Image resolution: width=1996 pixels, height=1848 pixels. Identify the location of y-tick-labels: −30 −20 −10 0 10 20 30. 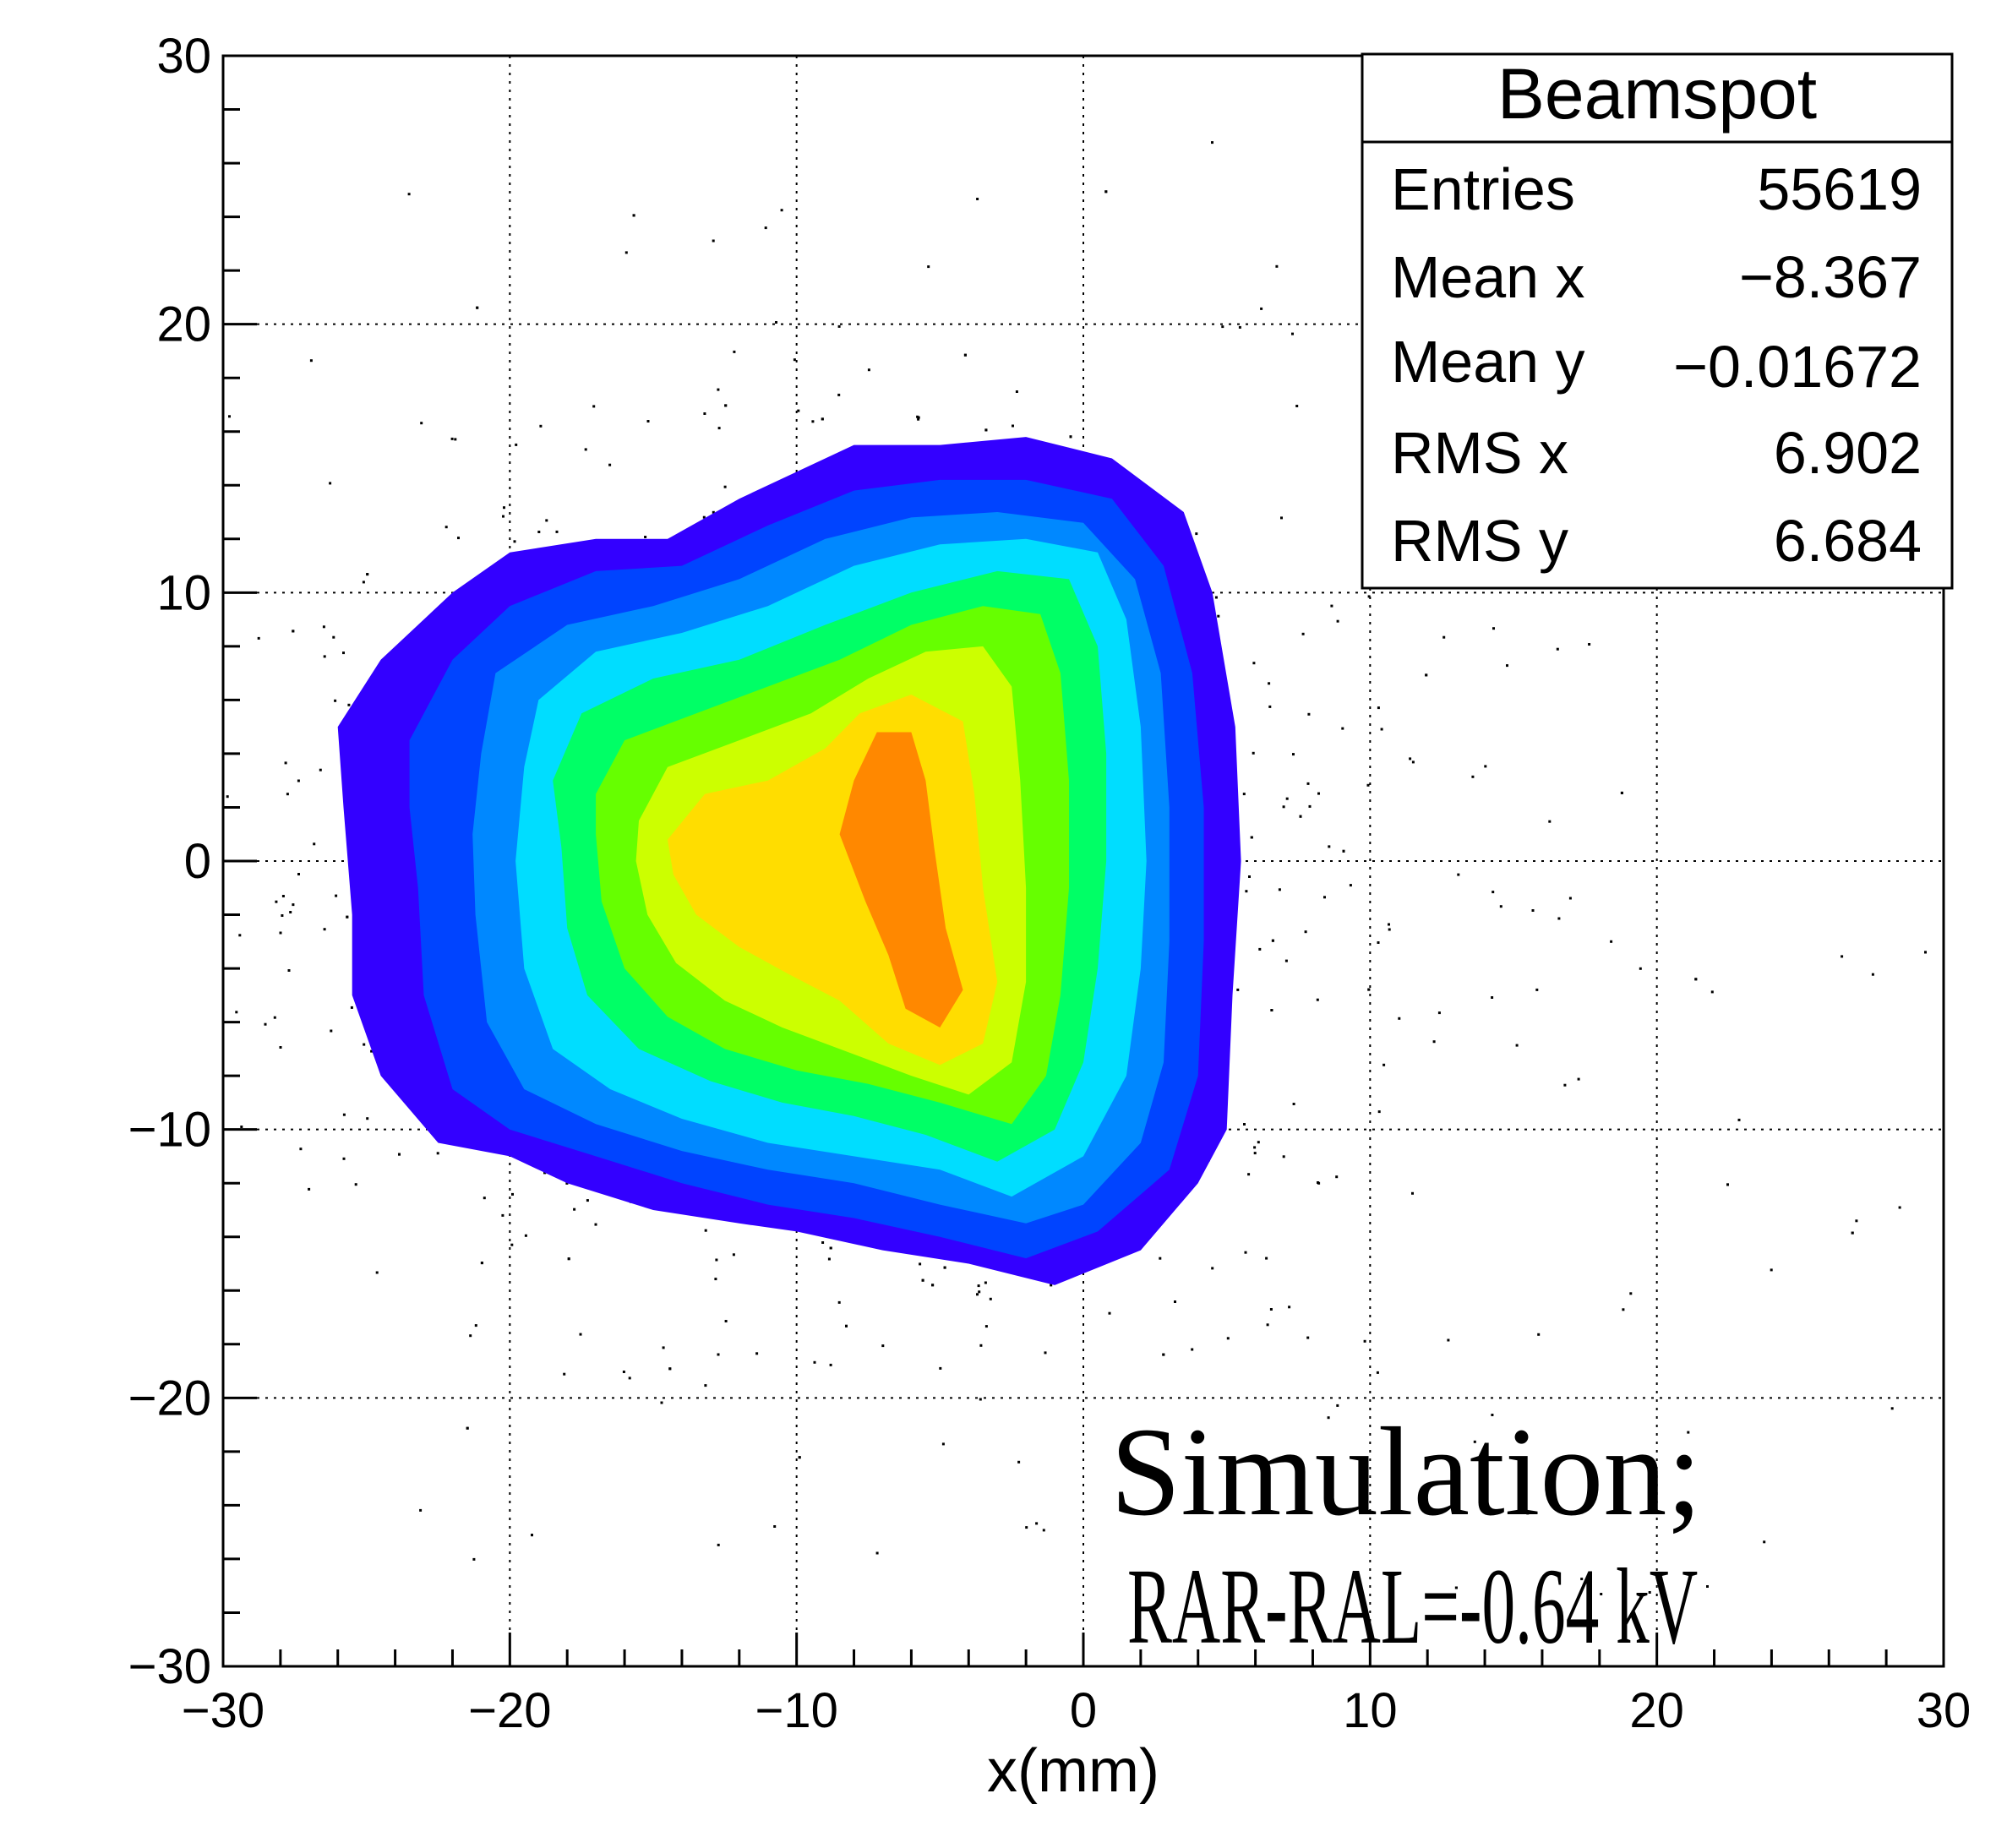
(169, 861).